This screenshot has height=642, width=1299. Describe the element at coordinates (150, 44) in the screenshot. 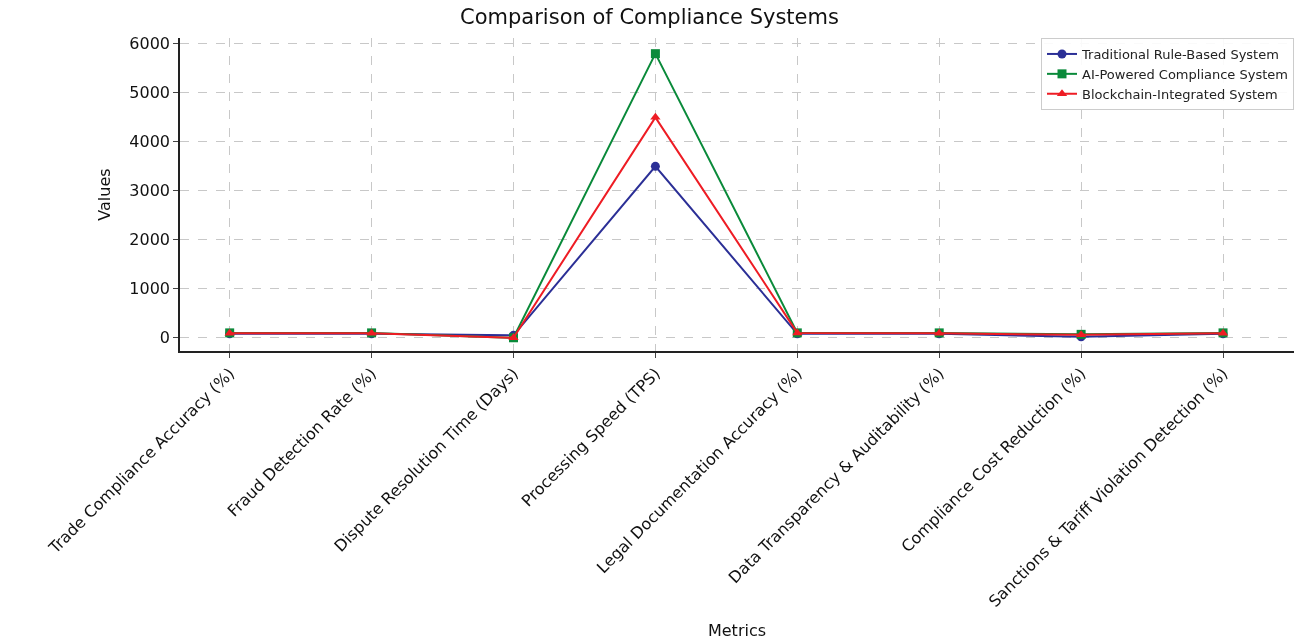

I see `y-tick-label: 6000` at that location.